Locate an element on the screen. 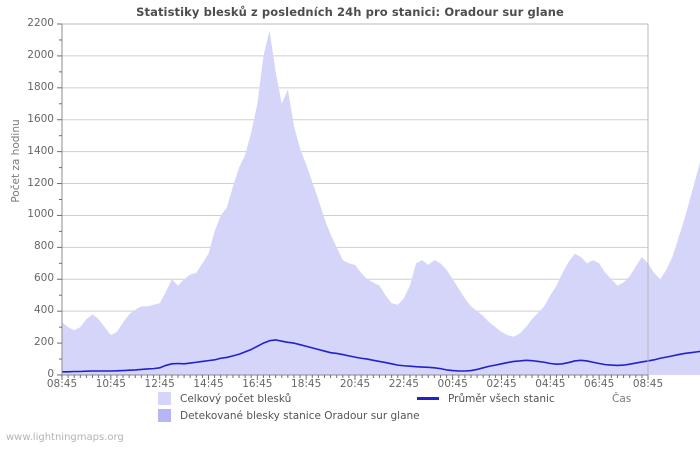 This screenshot has width=700, height=450. xtick-label: 04:45 is located at coordinates (550, 384).